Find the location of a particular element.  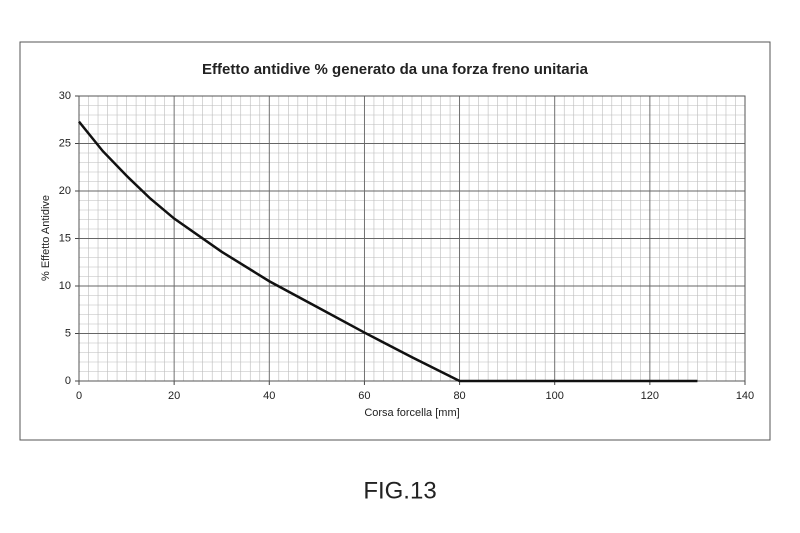

figure-label: FIG.13 is located at coordinates (399, 490).